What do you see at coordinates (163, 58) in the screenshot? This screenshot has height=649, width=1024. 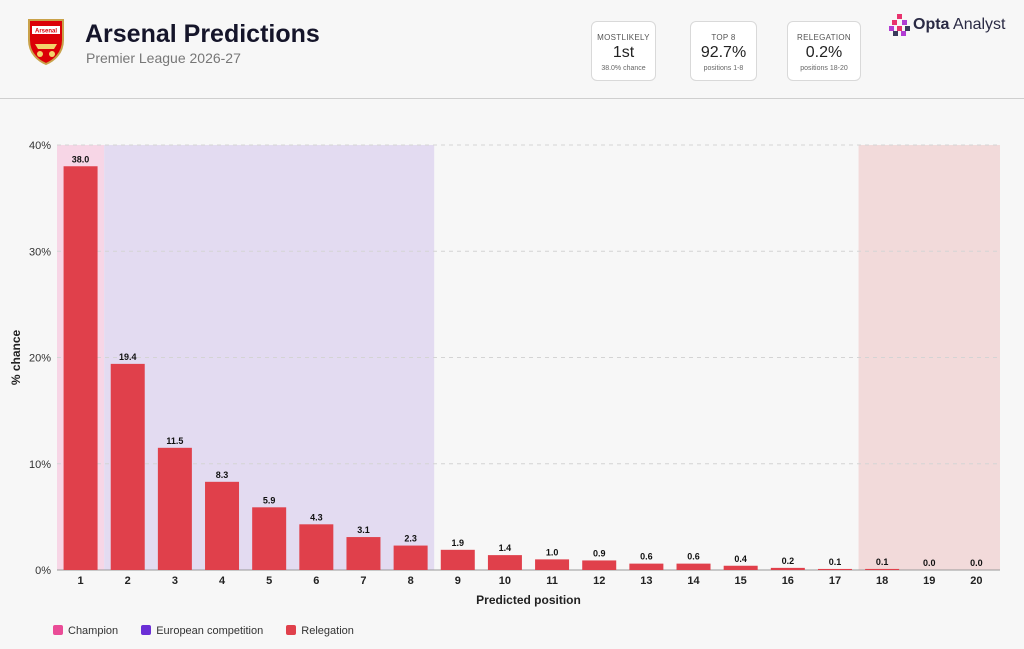 I see `page-subtitle: Premier League 2026-27` at bounding box center [163, 58].